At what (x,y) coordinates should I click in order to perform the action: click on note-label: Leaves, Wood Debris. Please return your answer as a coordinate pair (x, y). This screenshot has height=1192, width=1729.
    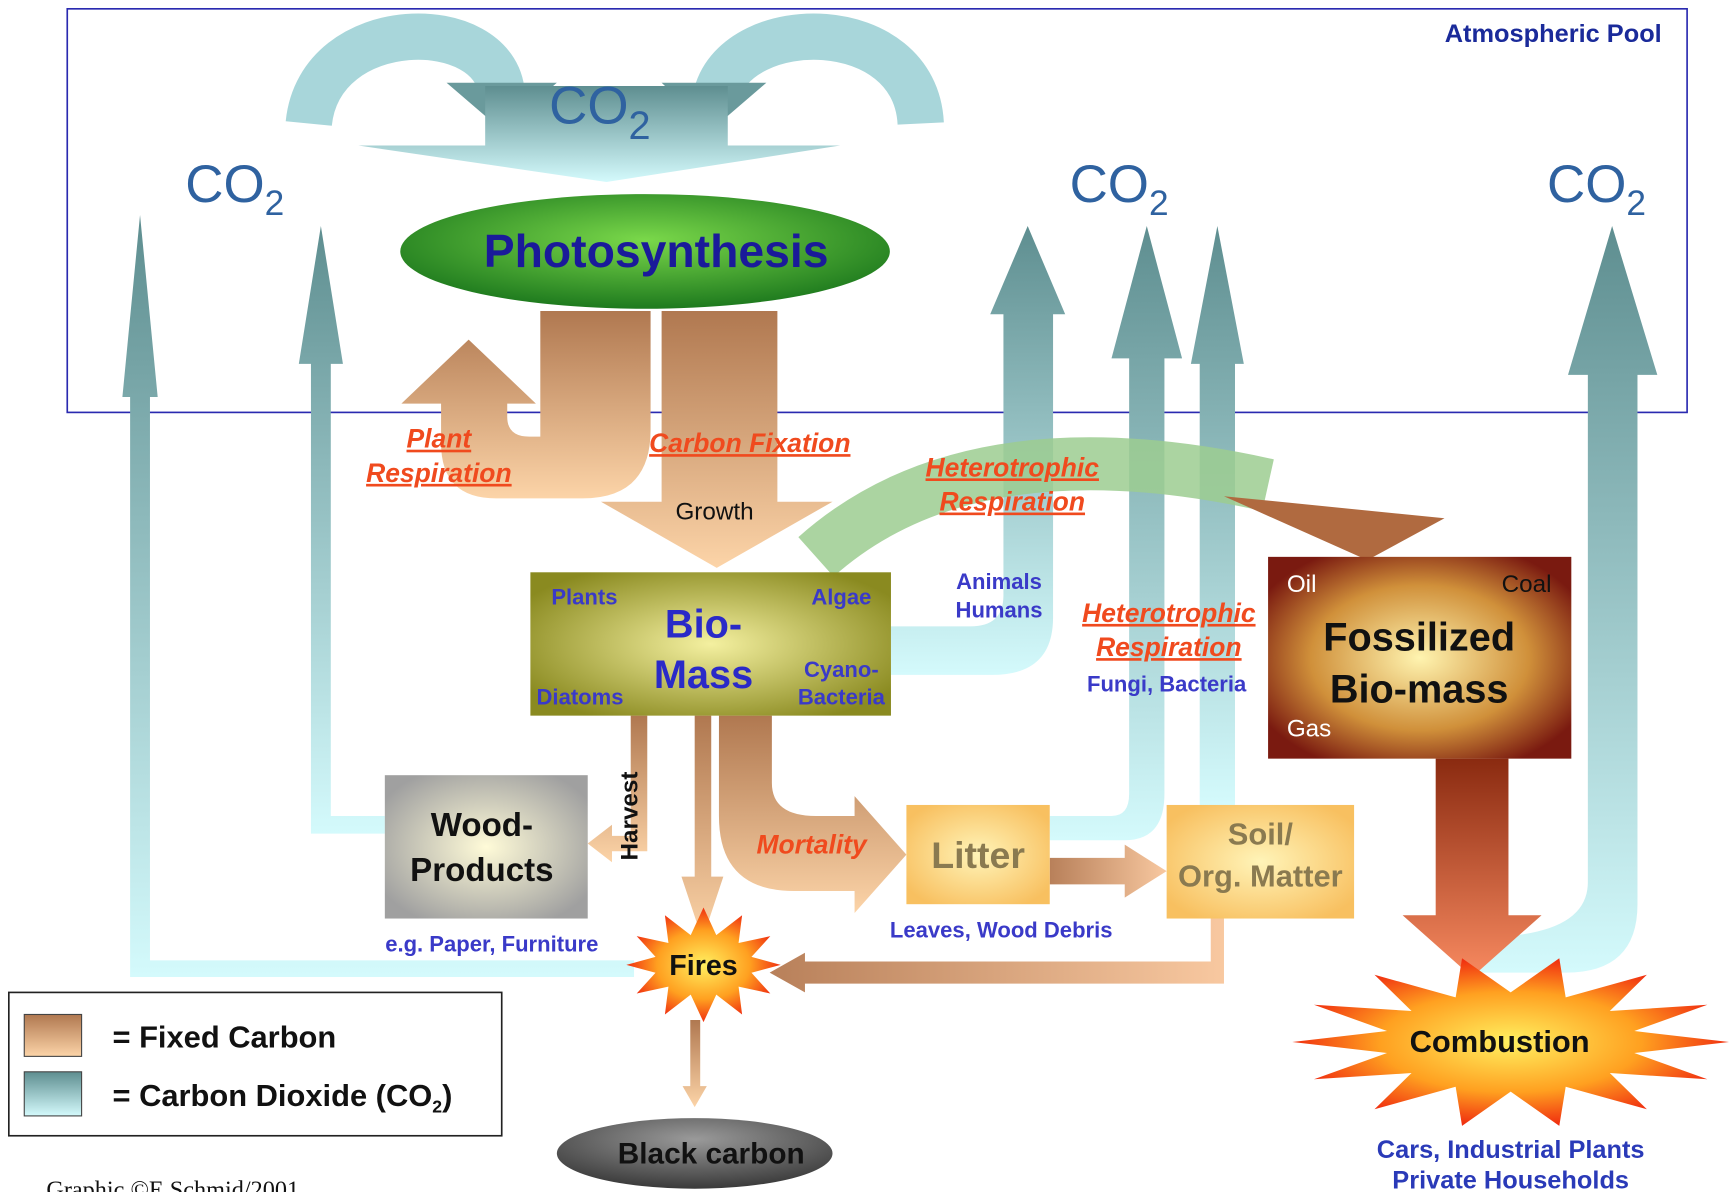
    Looking at the image, I should click on (1001, 929).